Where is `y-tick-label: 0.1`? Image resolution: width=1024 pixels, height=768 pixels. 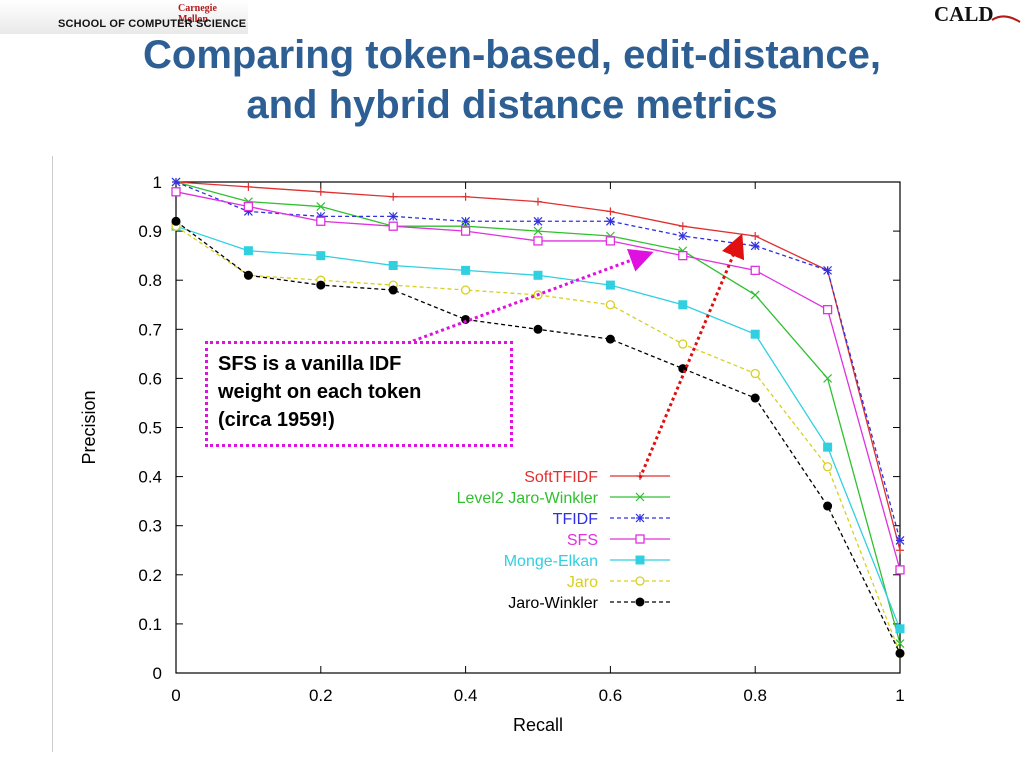 y-tick-label: 0.1 is located at coordinates (150, 624).